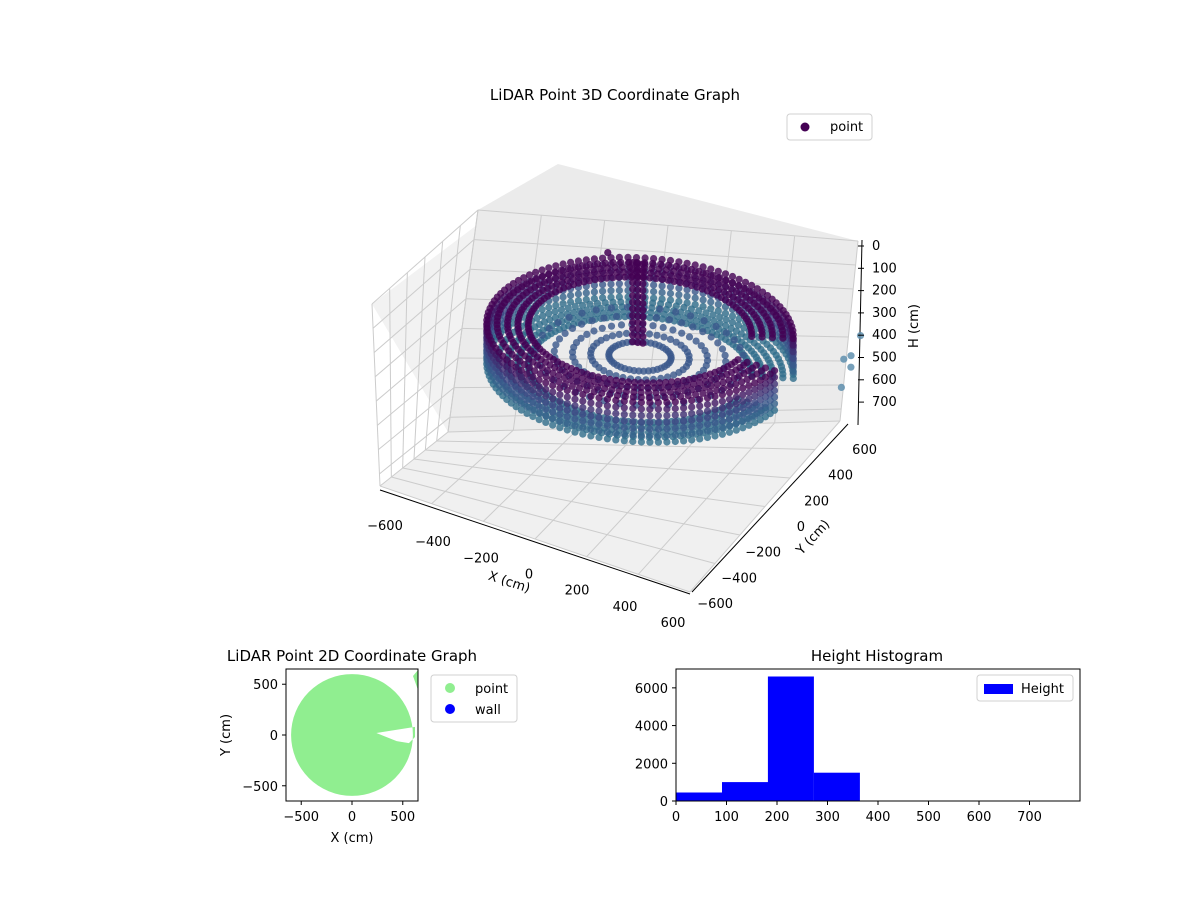  I want to click on y-tick-label-2d: 500, so click(265, 685).